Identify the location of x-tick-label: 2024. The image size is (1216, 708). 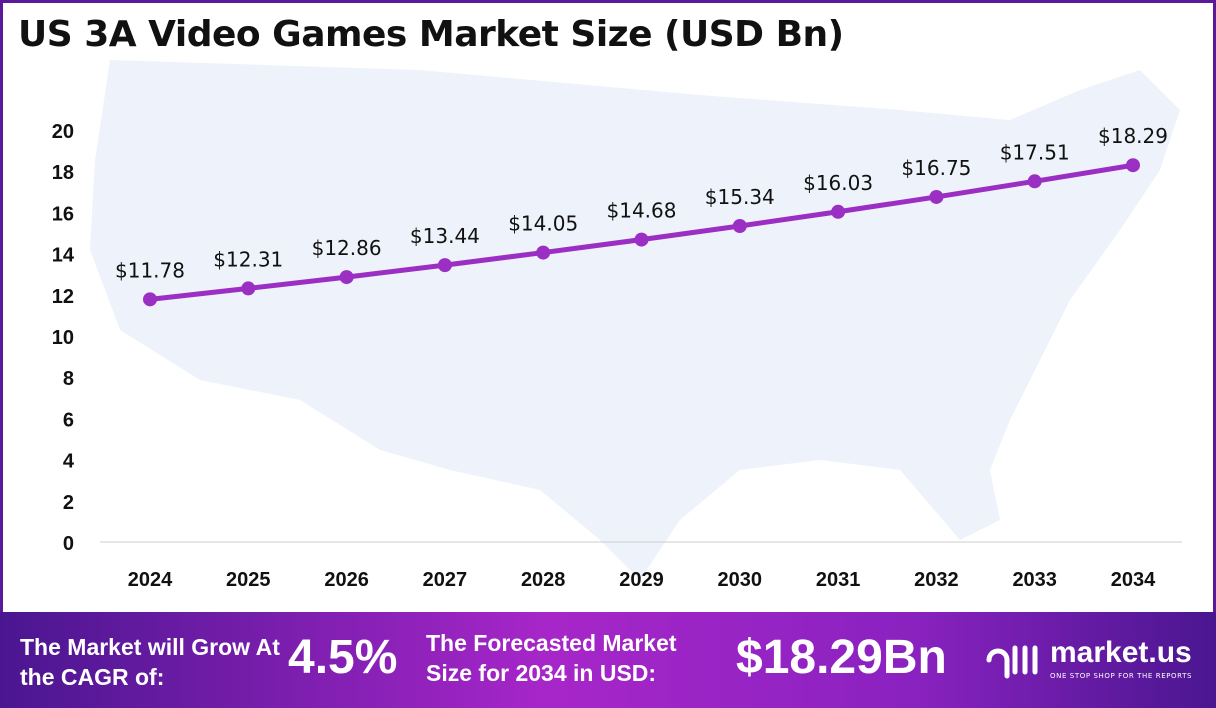
(150, 580).